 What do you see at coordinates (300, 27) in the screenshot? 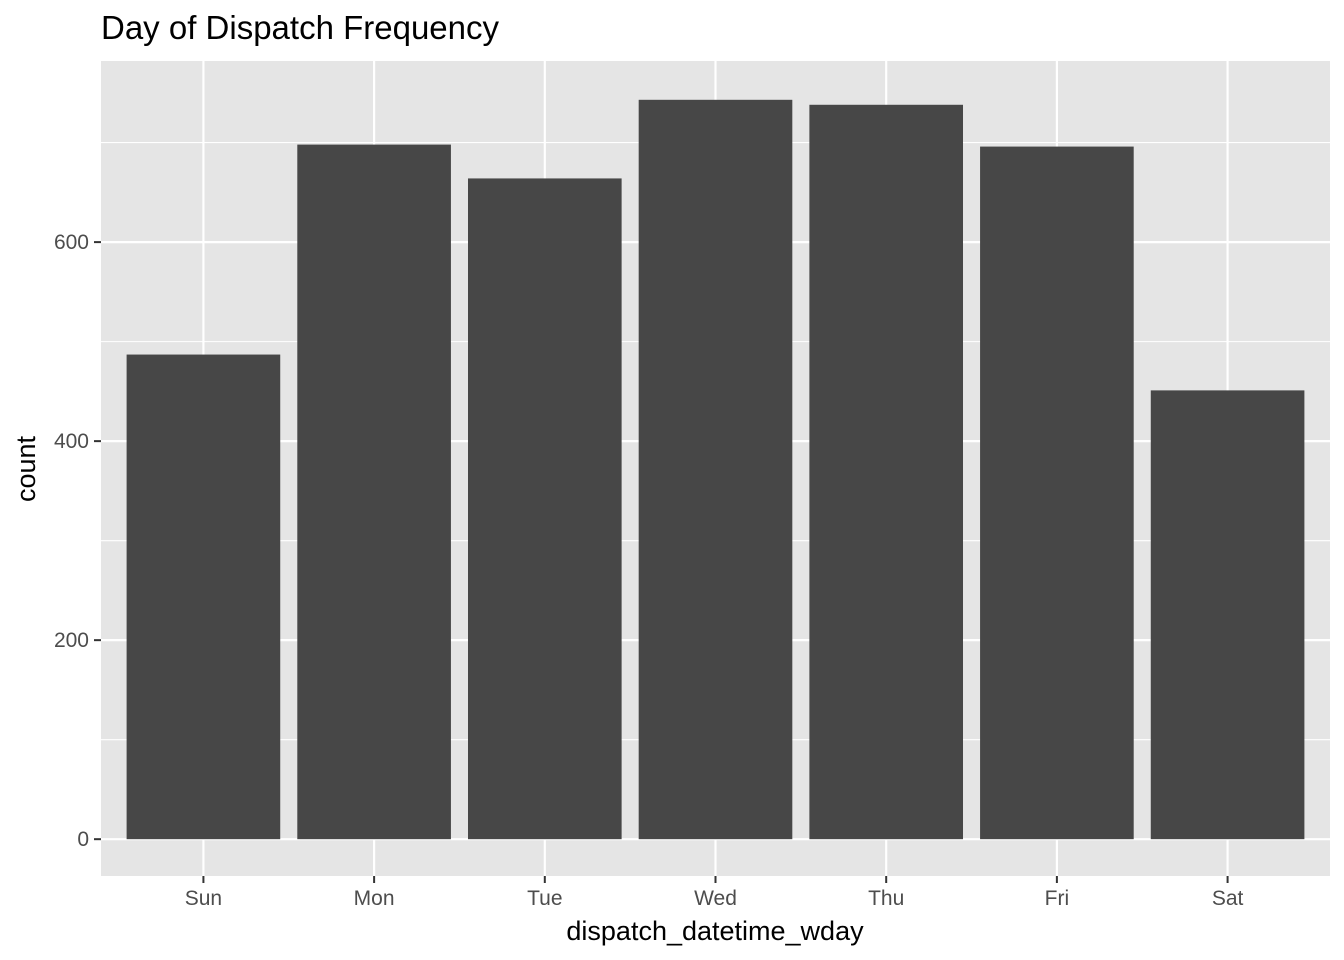
I see `chart-title: Day of Dispatch Frequency` at bounding box center [300, 27].